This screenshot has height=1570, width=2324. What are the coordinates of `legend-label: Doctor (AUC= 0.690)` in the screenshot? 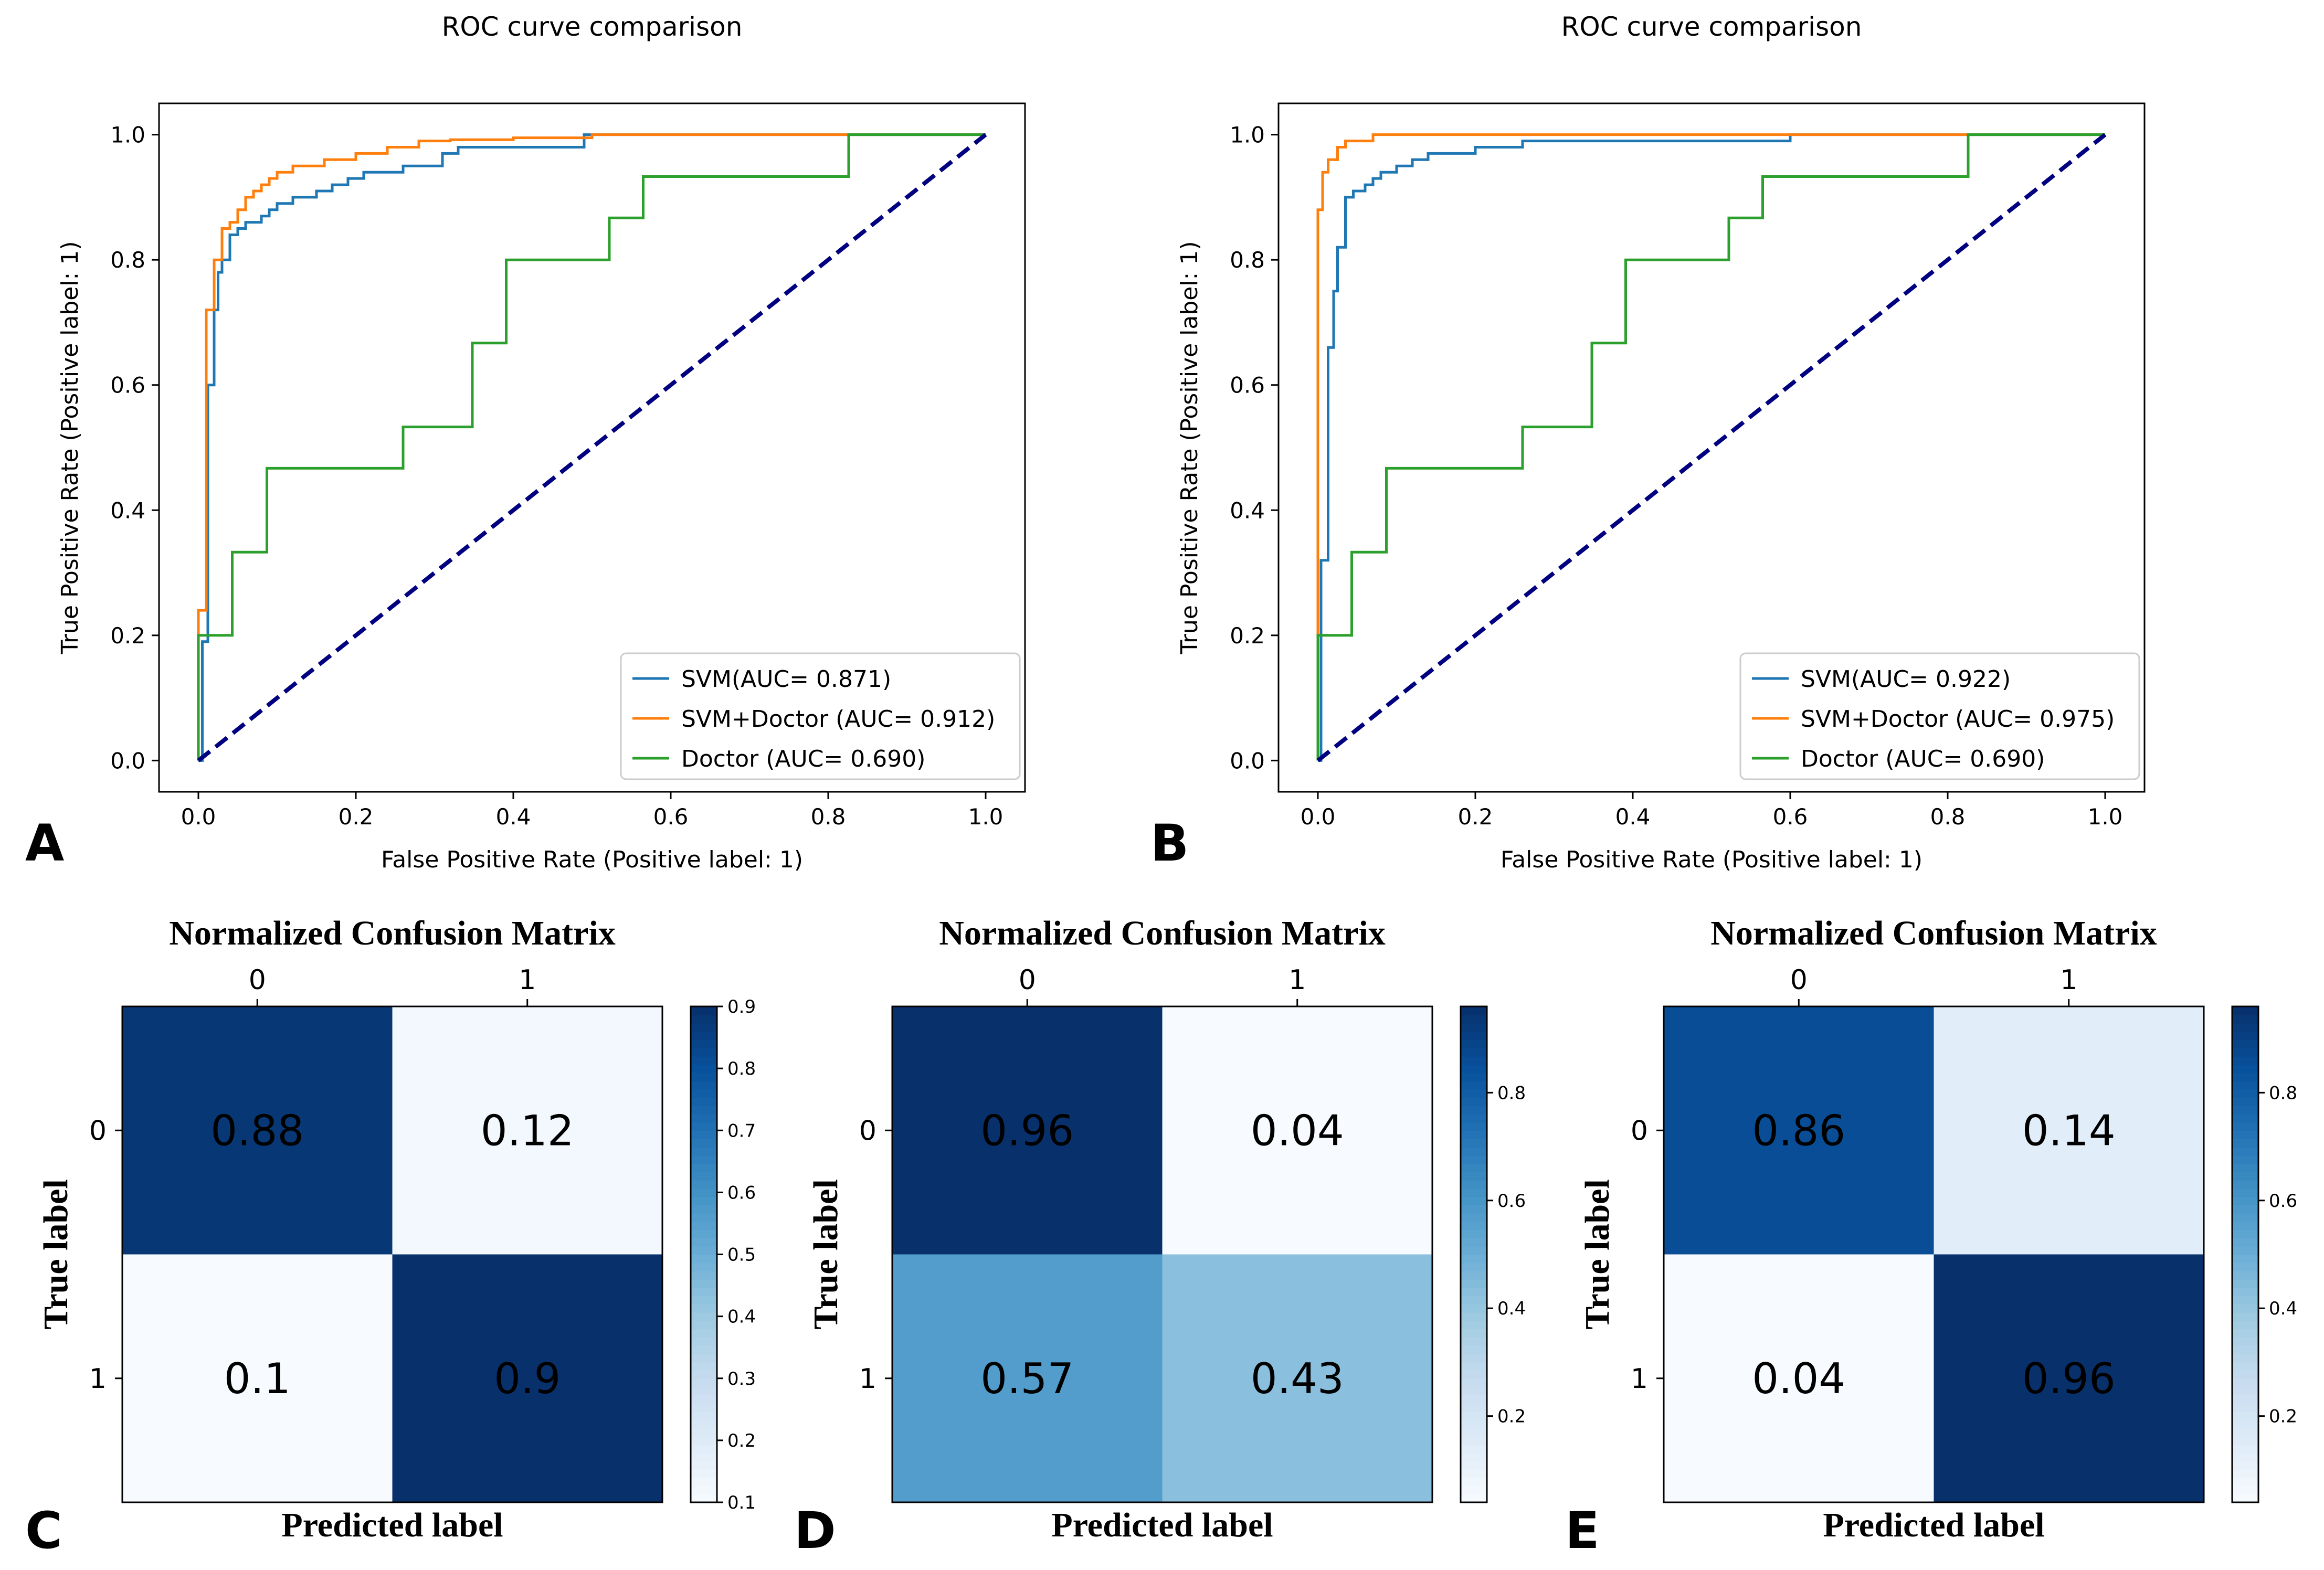 It's located at (803, 759).